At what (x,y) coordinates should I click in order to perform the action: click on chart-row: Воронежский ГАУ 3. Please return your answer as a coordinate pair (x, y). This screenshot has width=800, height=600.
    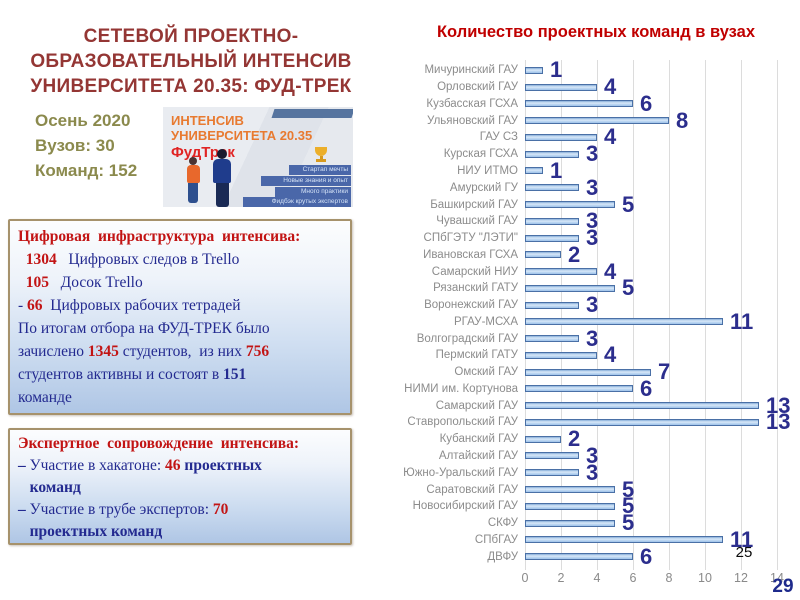
    Looking at the image, I should click on (596, 305).